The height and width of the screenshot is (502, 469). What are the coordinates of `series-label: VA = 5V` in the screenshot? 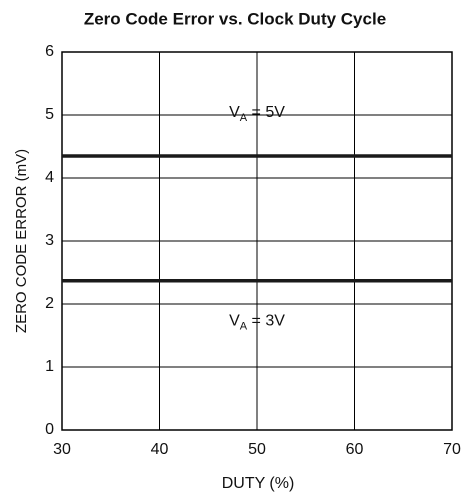 It's located at (257, 114).